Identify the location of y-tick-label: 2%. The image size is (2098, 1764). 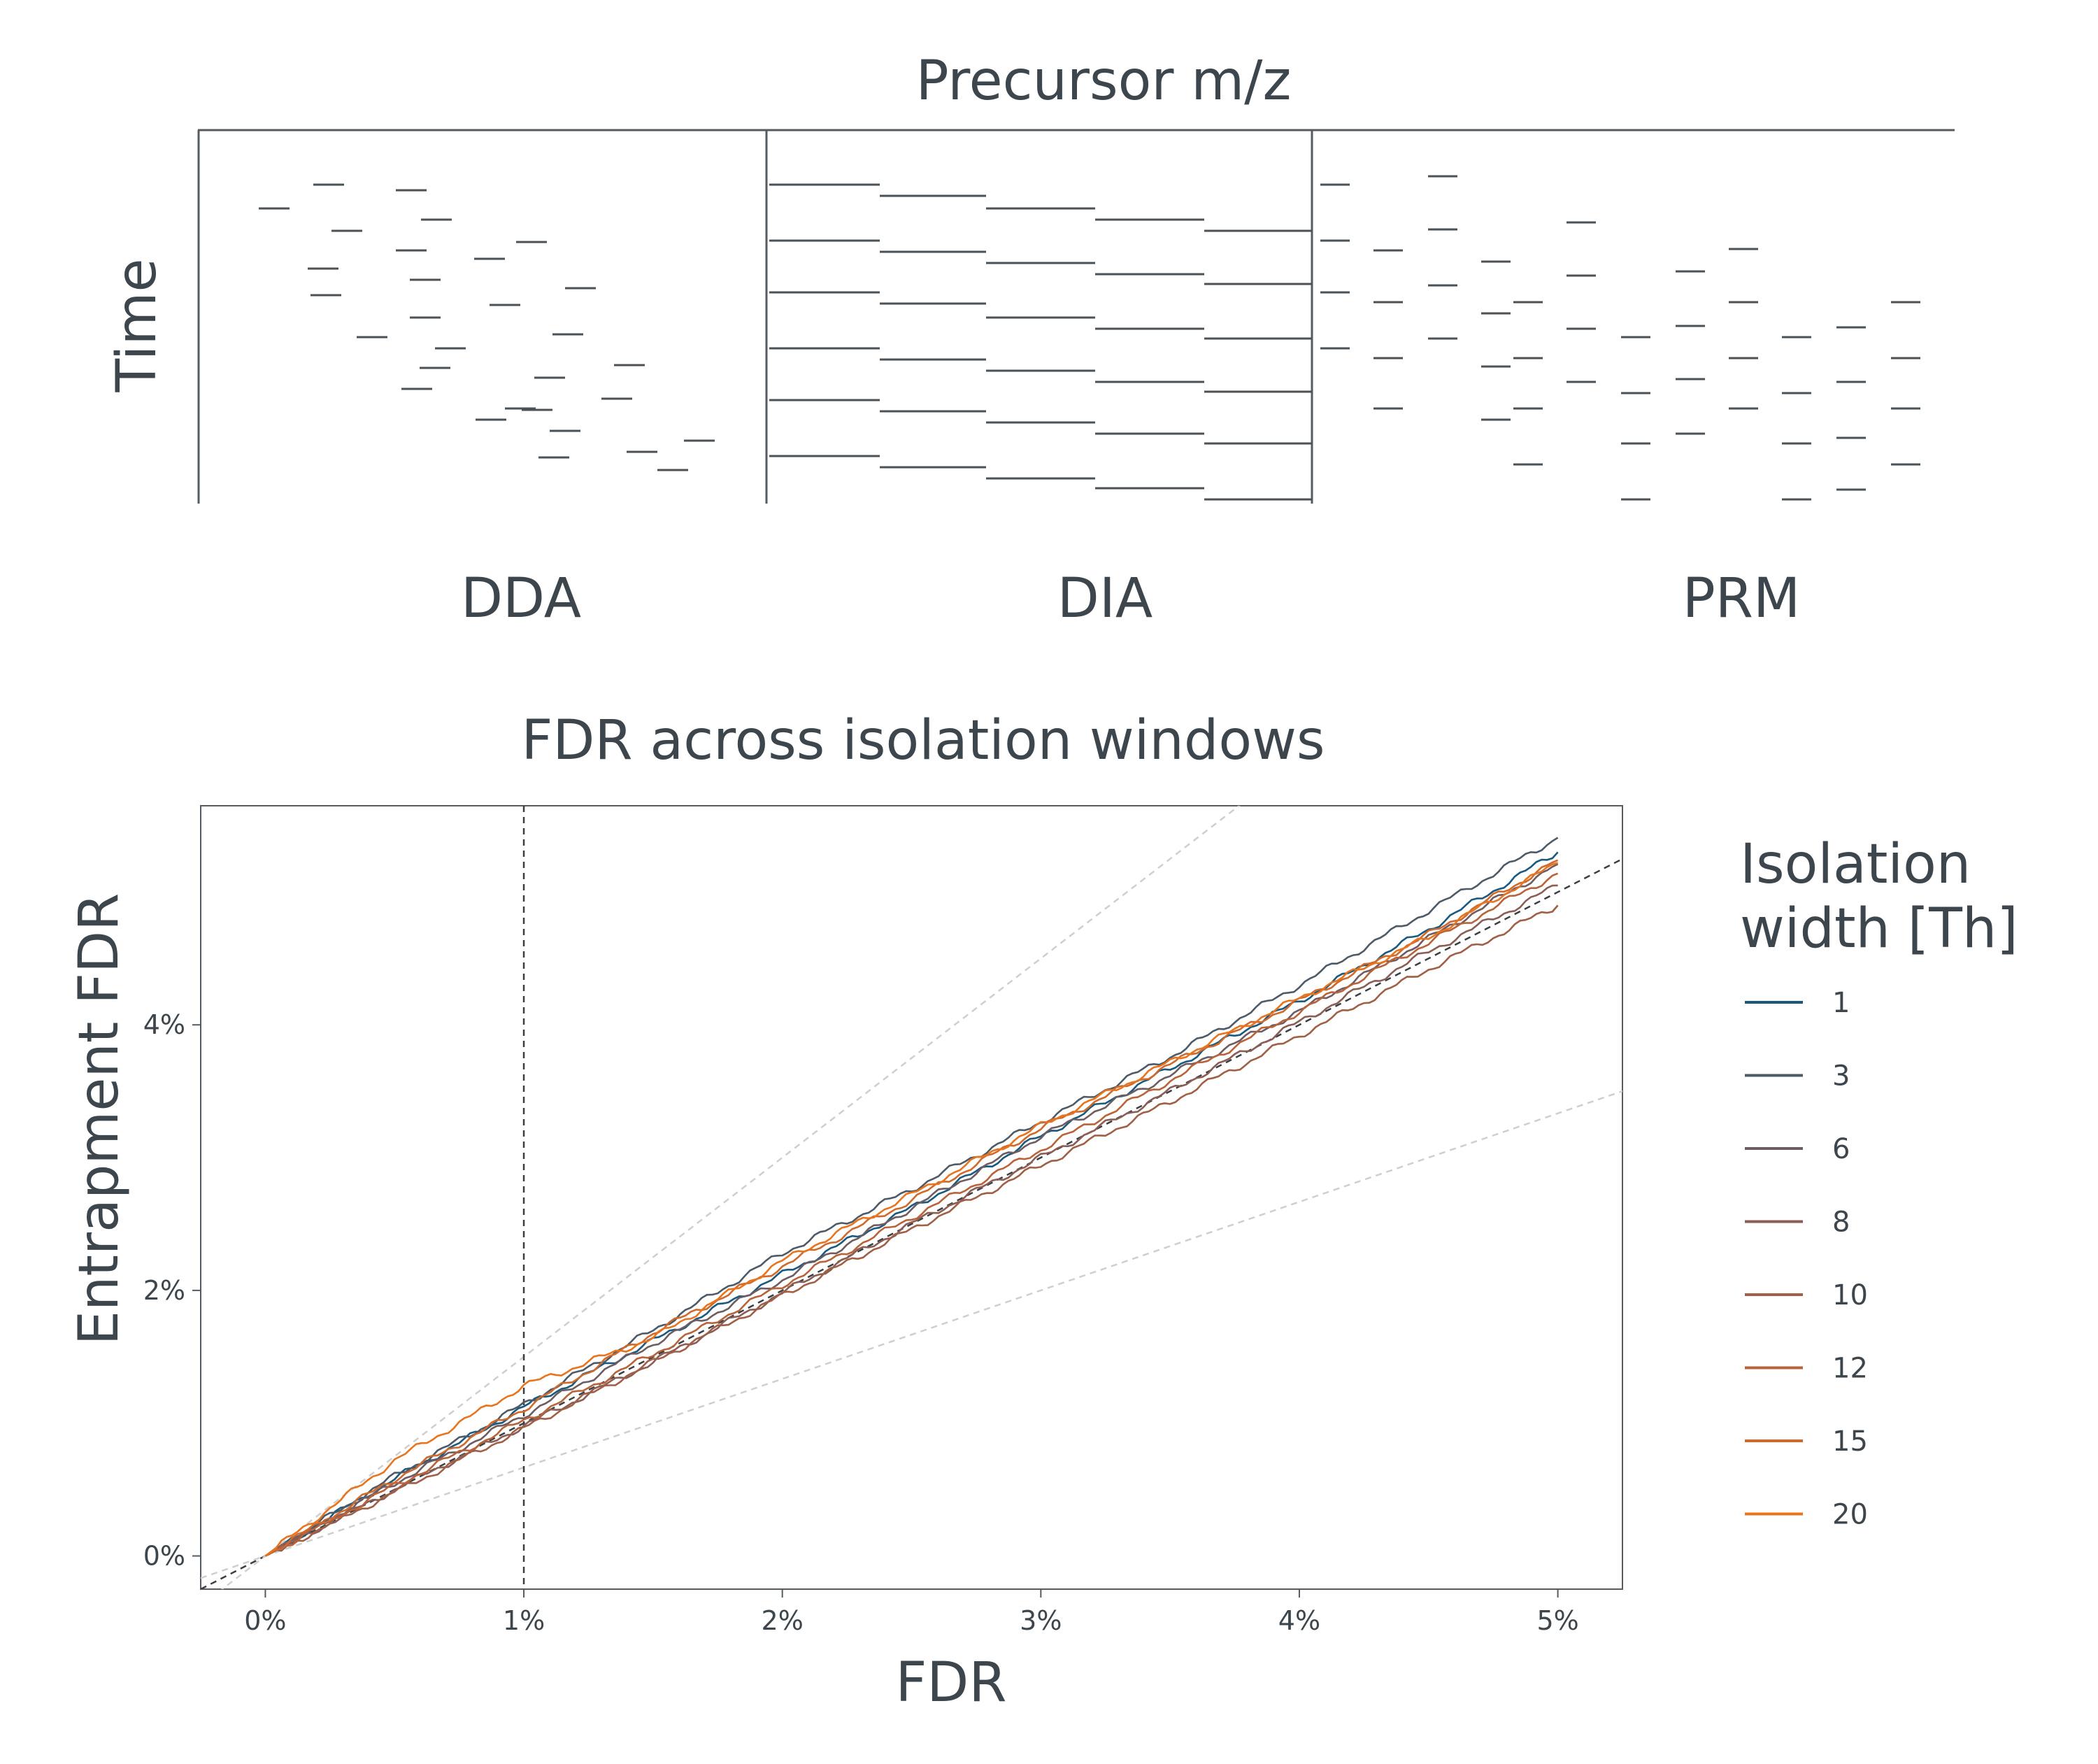
(164, 1290).